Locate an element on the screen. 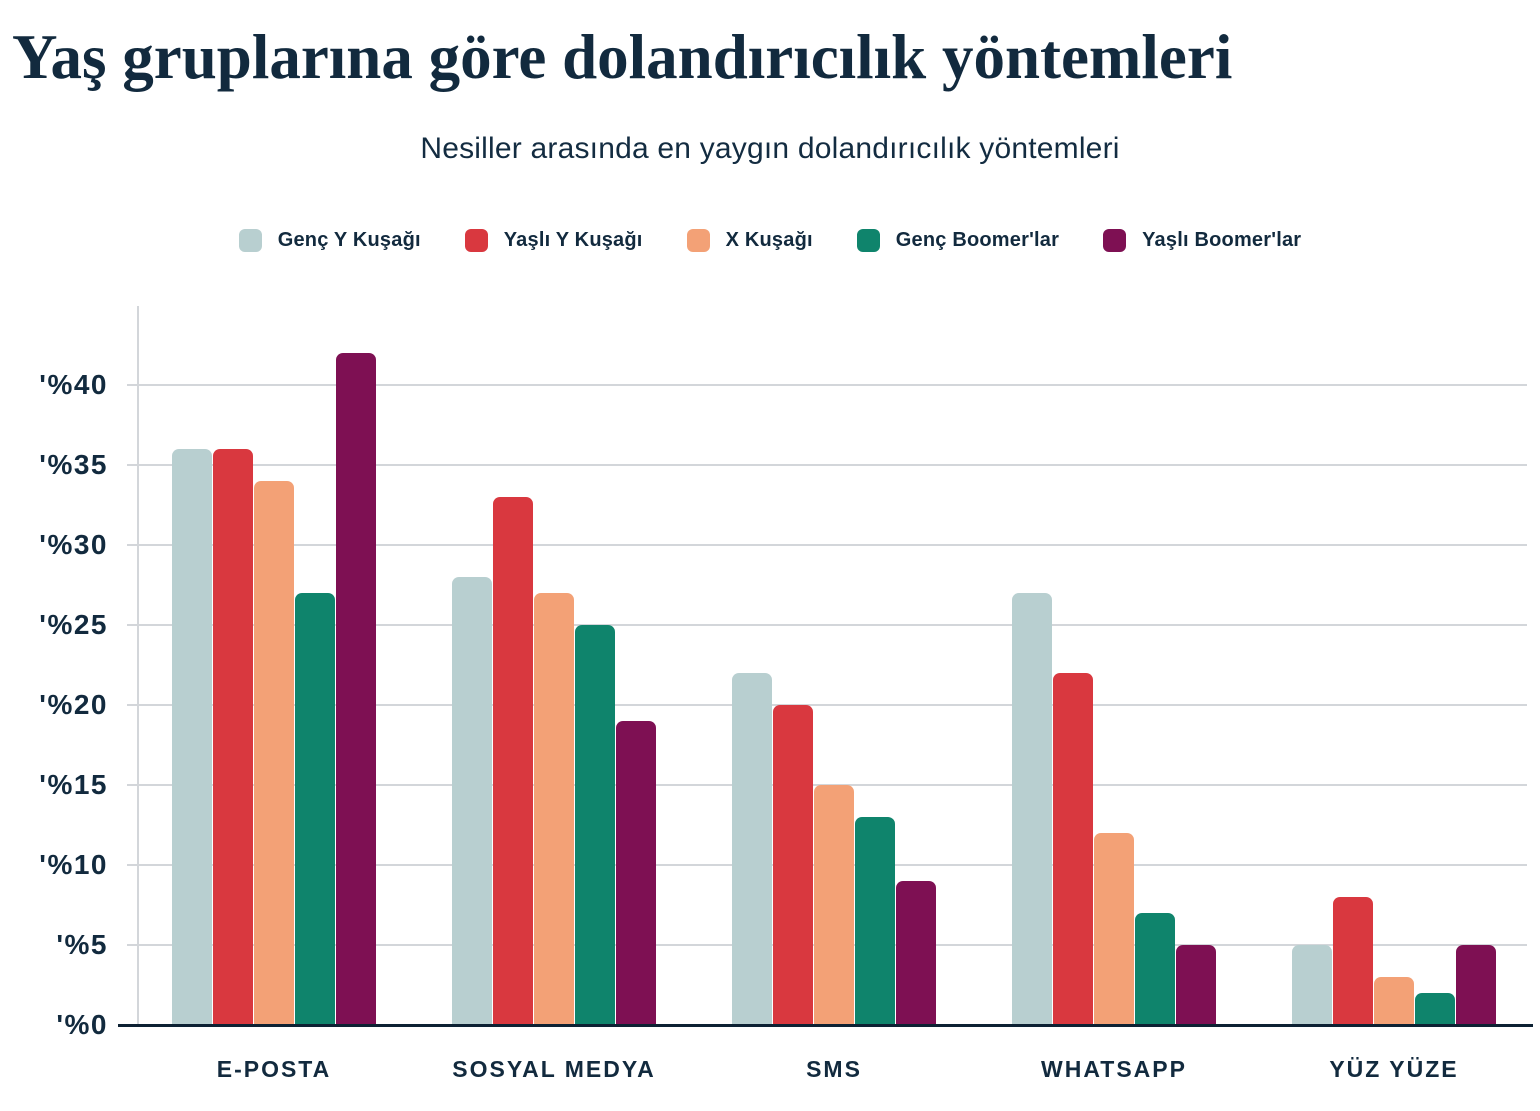 The width and height of the screenshot is (1540, 1111). x-axis-line is located at coordinates (825, 1025).